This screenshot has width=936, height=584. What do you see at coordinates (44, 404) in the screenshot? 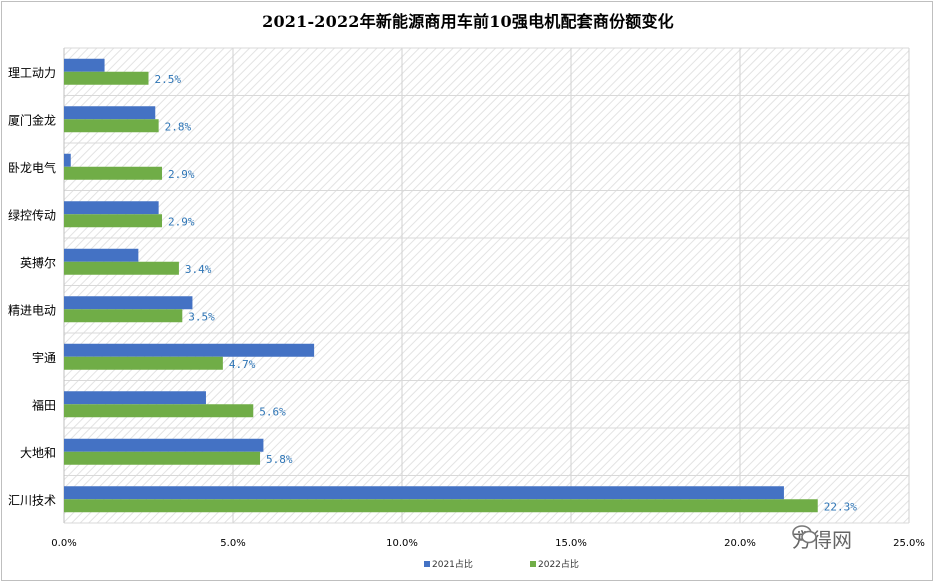
I see `category-label: 福田` at bounding box center [44, 404].